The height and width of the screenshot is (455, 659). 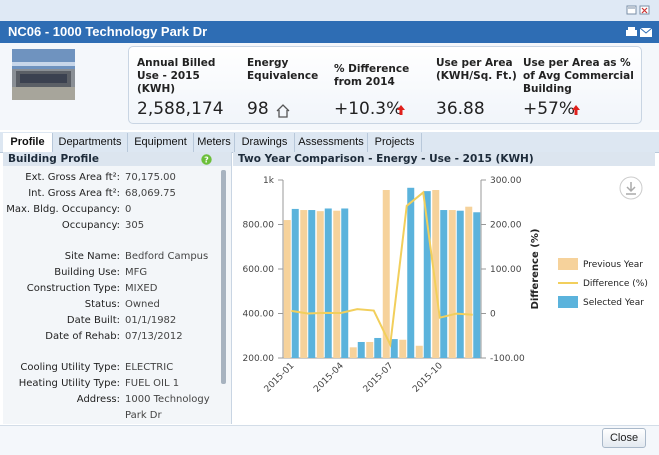 I want to click on field-label: Site Name:, so click(x=64, y=257).